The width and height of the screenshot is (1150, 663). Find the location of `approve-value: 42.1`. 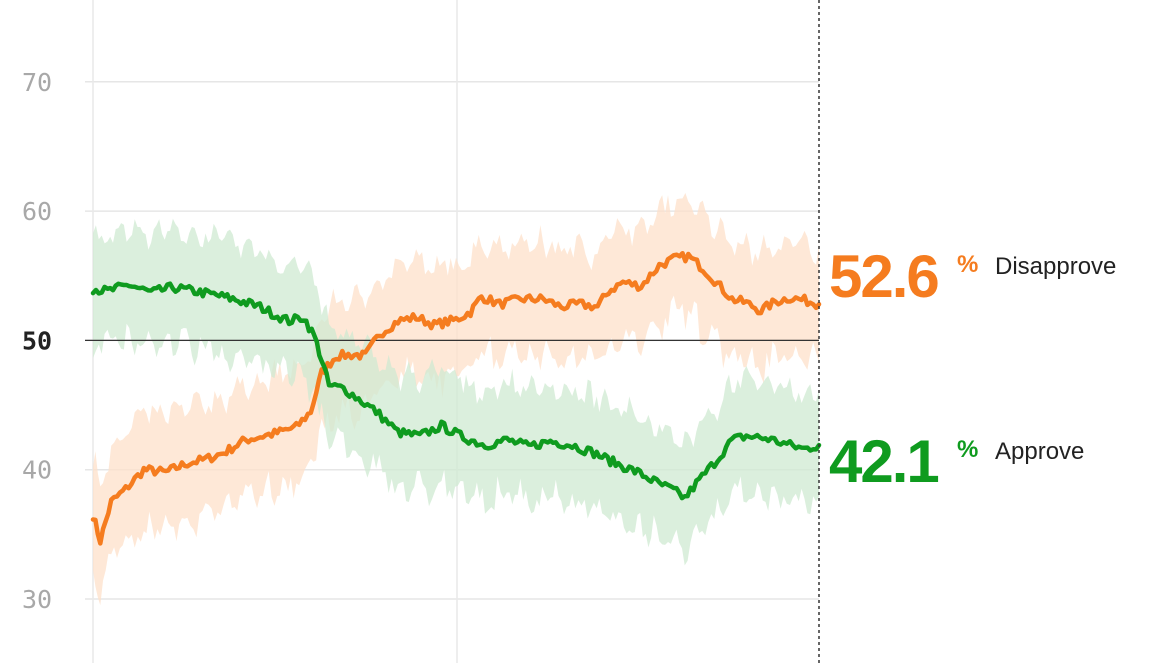

approve-value: 42.1 is located at coordinates (883, 461).